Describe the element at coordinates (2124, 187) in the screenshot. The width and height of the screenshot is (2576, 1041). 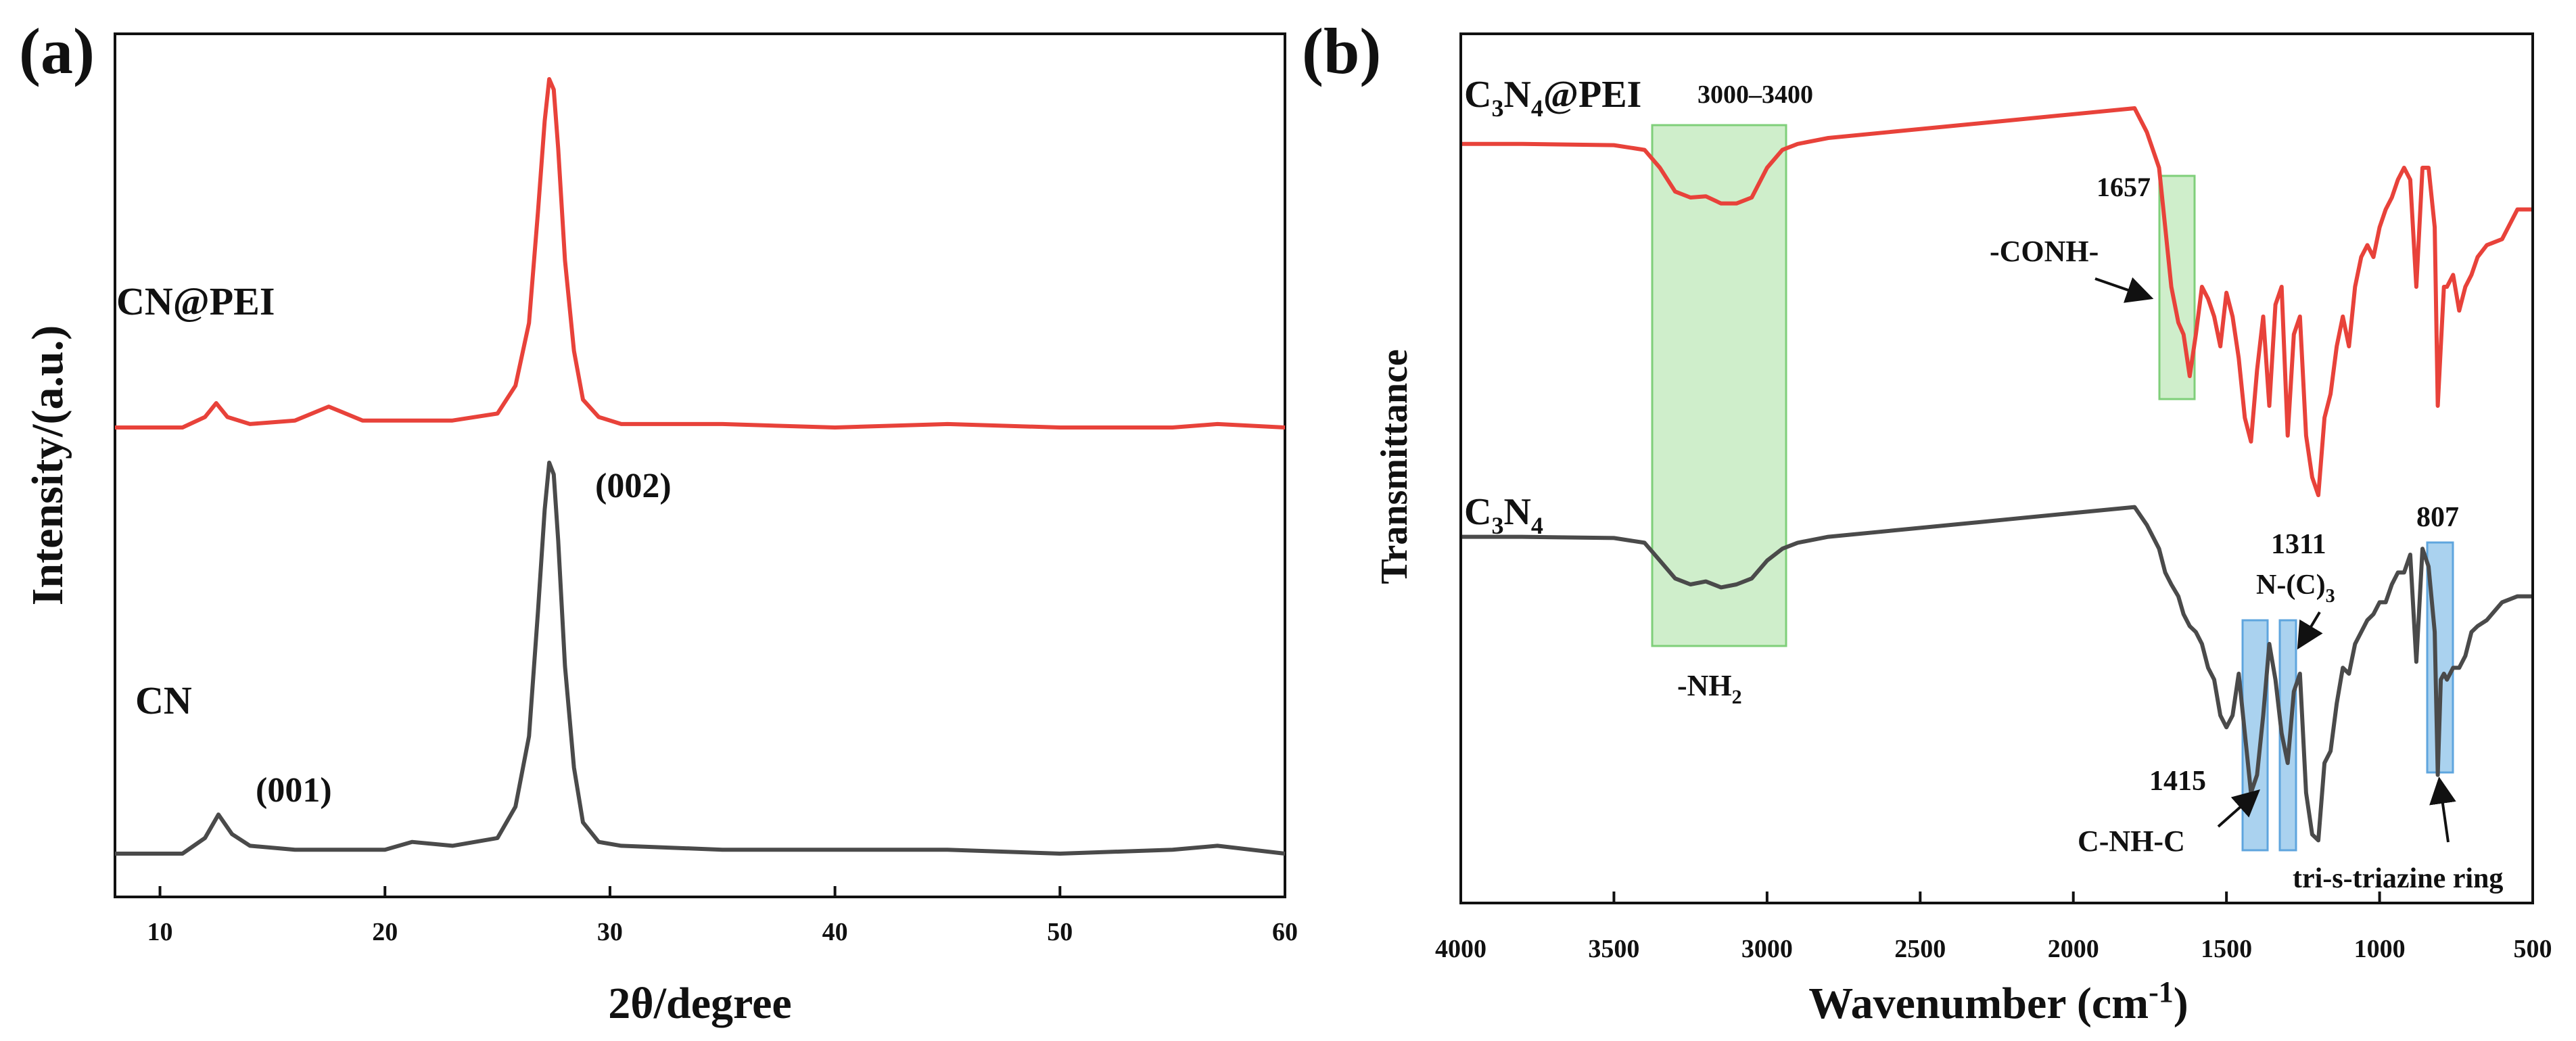
I see `annotation-1657: 1657` at that location.